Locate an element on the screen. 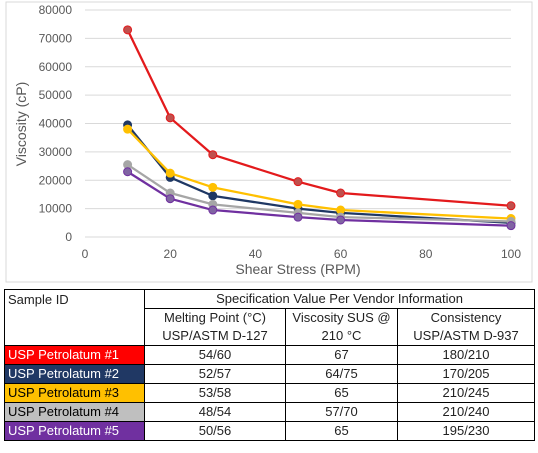 The width and height of the screenshot is (538, 453). sample-id-header: Sample ID is located at coordinates (74, 317).